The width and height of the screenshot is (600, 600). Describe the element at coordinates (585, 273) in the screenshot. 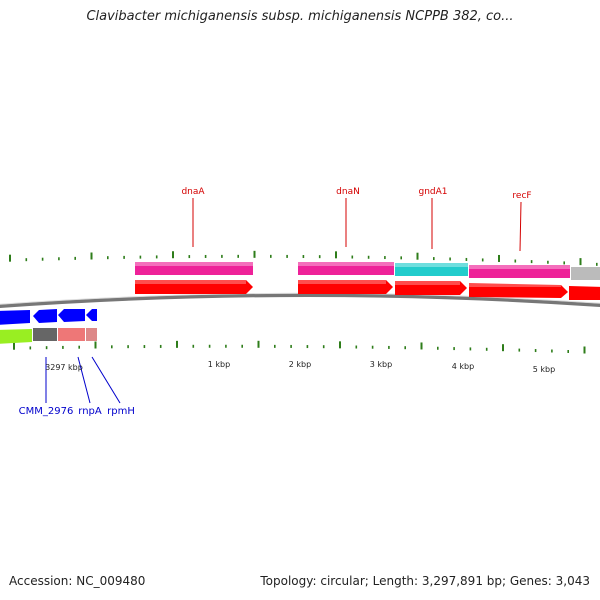

I see `cog-block-grey` at that location.